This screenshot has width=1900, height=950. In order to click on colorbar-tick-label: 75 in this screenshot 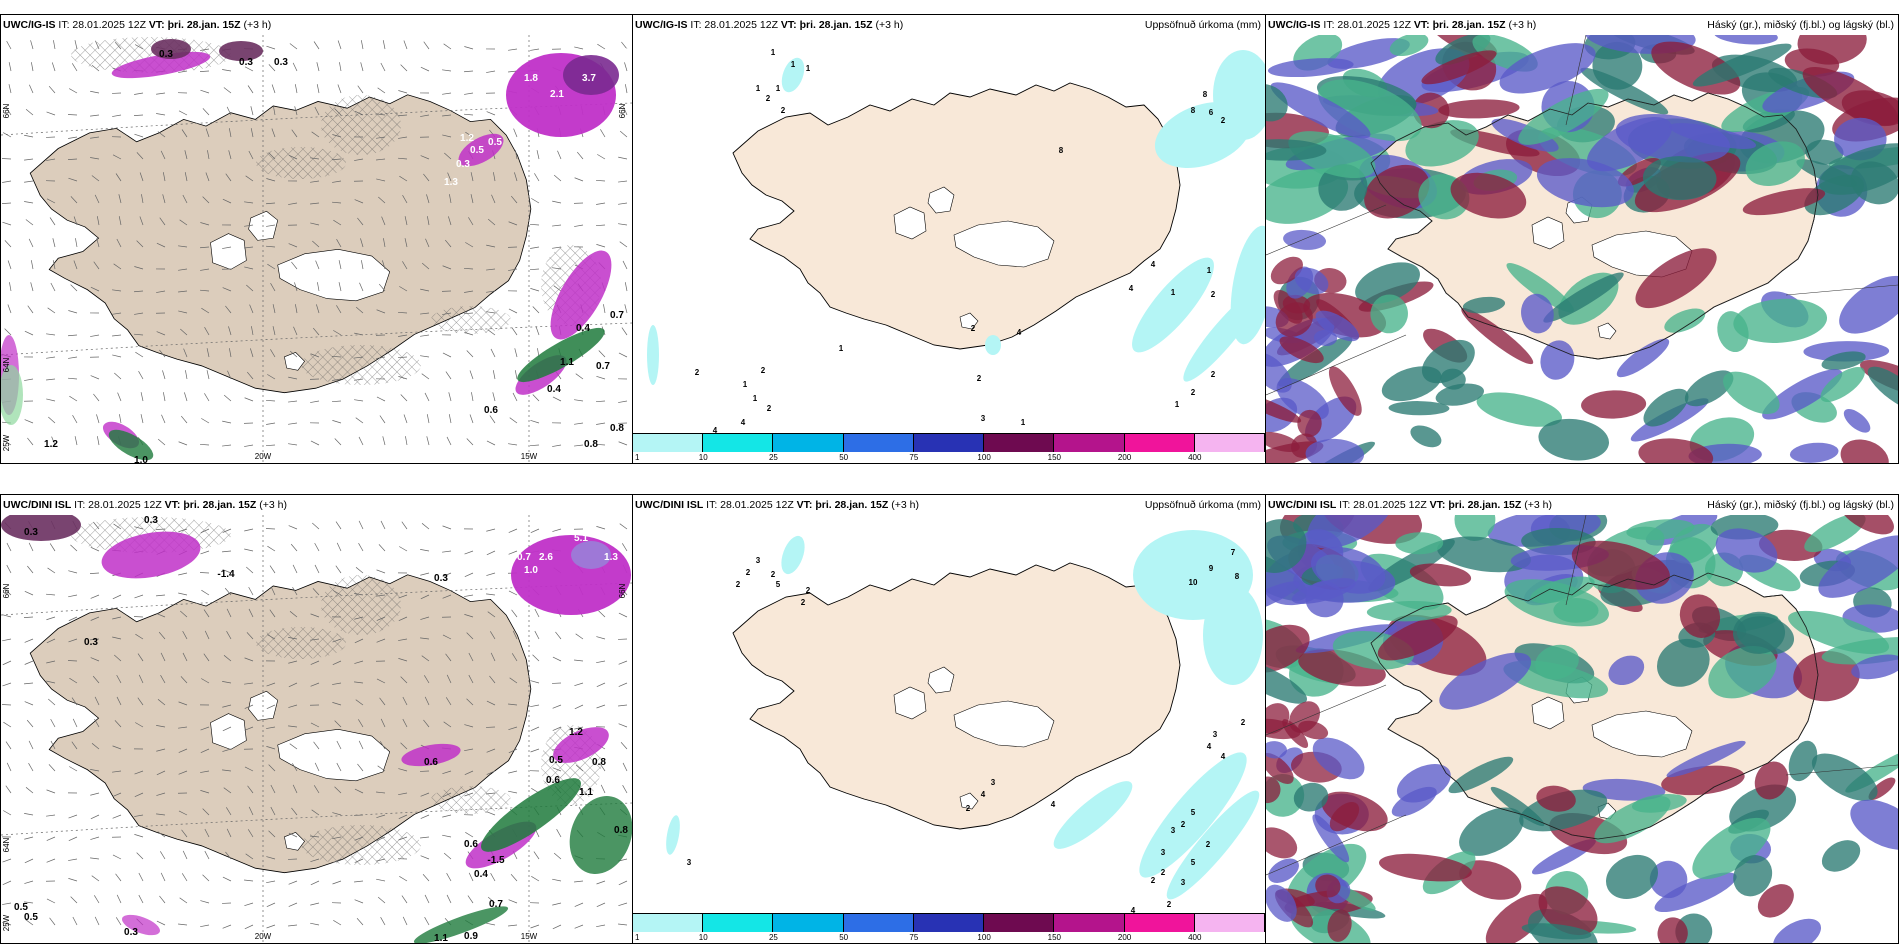, I will do `click(914, 937)`.